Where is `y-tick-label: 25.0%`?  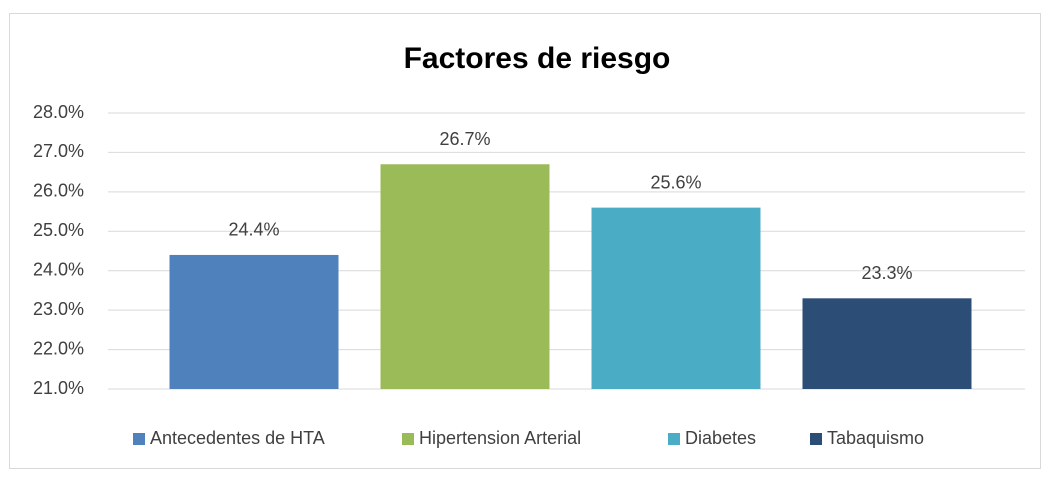
y-tick-label: 25.0% is located at coordinates (58, 230).